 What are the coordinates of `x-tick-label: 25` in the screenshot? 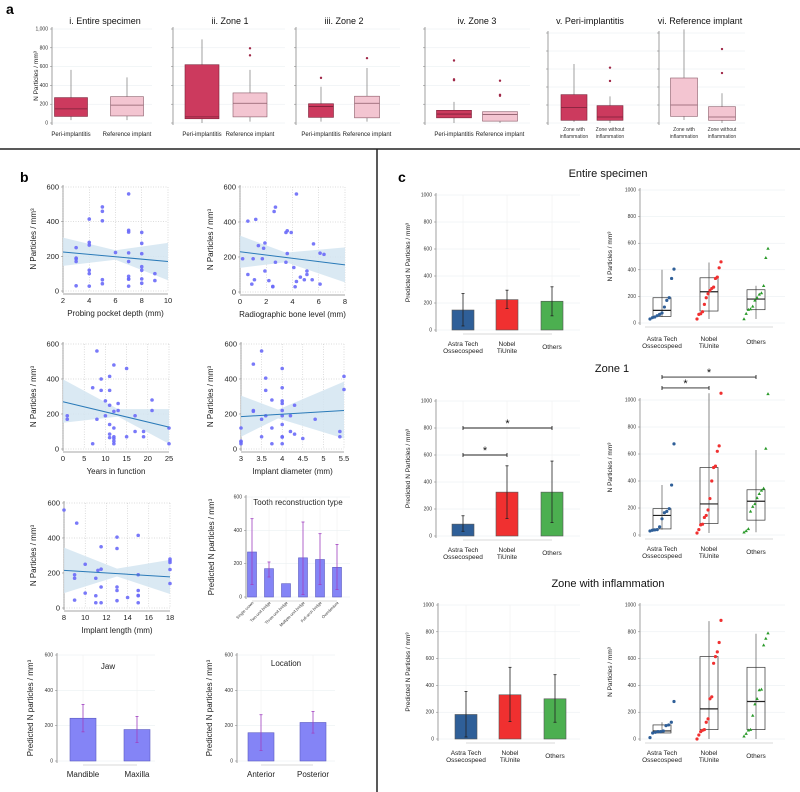 It's located at (169, 458).